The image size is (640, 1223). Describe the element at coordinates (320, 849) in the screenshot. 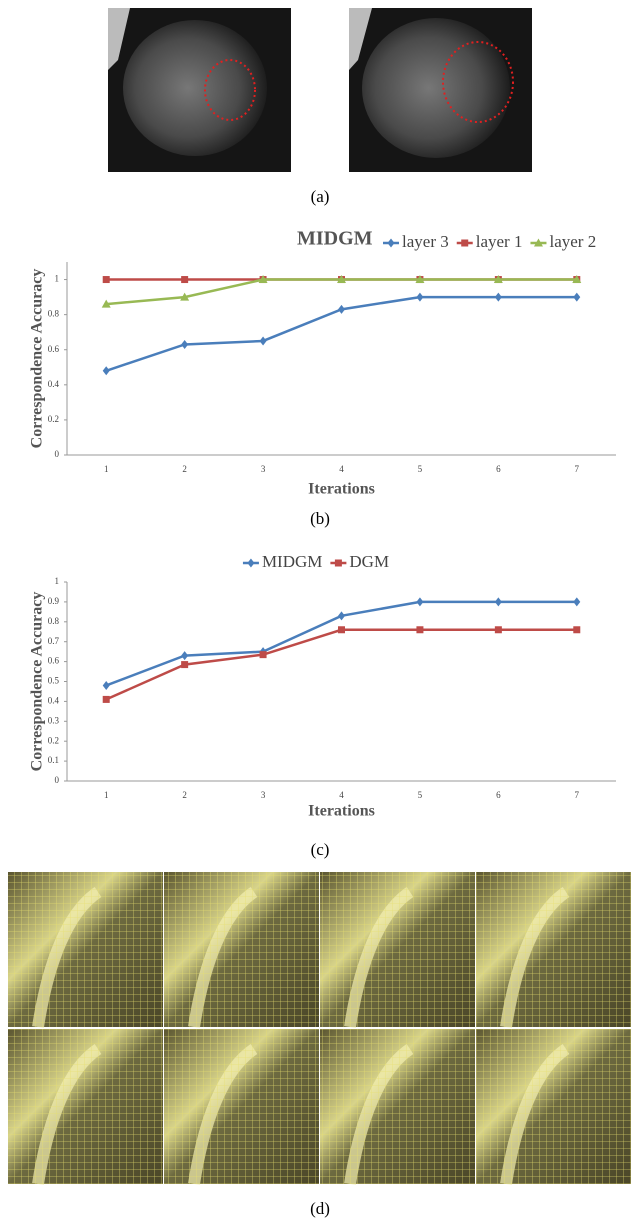

I see `caption: (c)` at that location.